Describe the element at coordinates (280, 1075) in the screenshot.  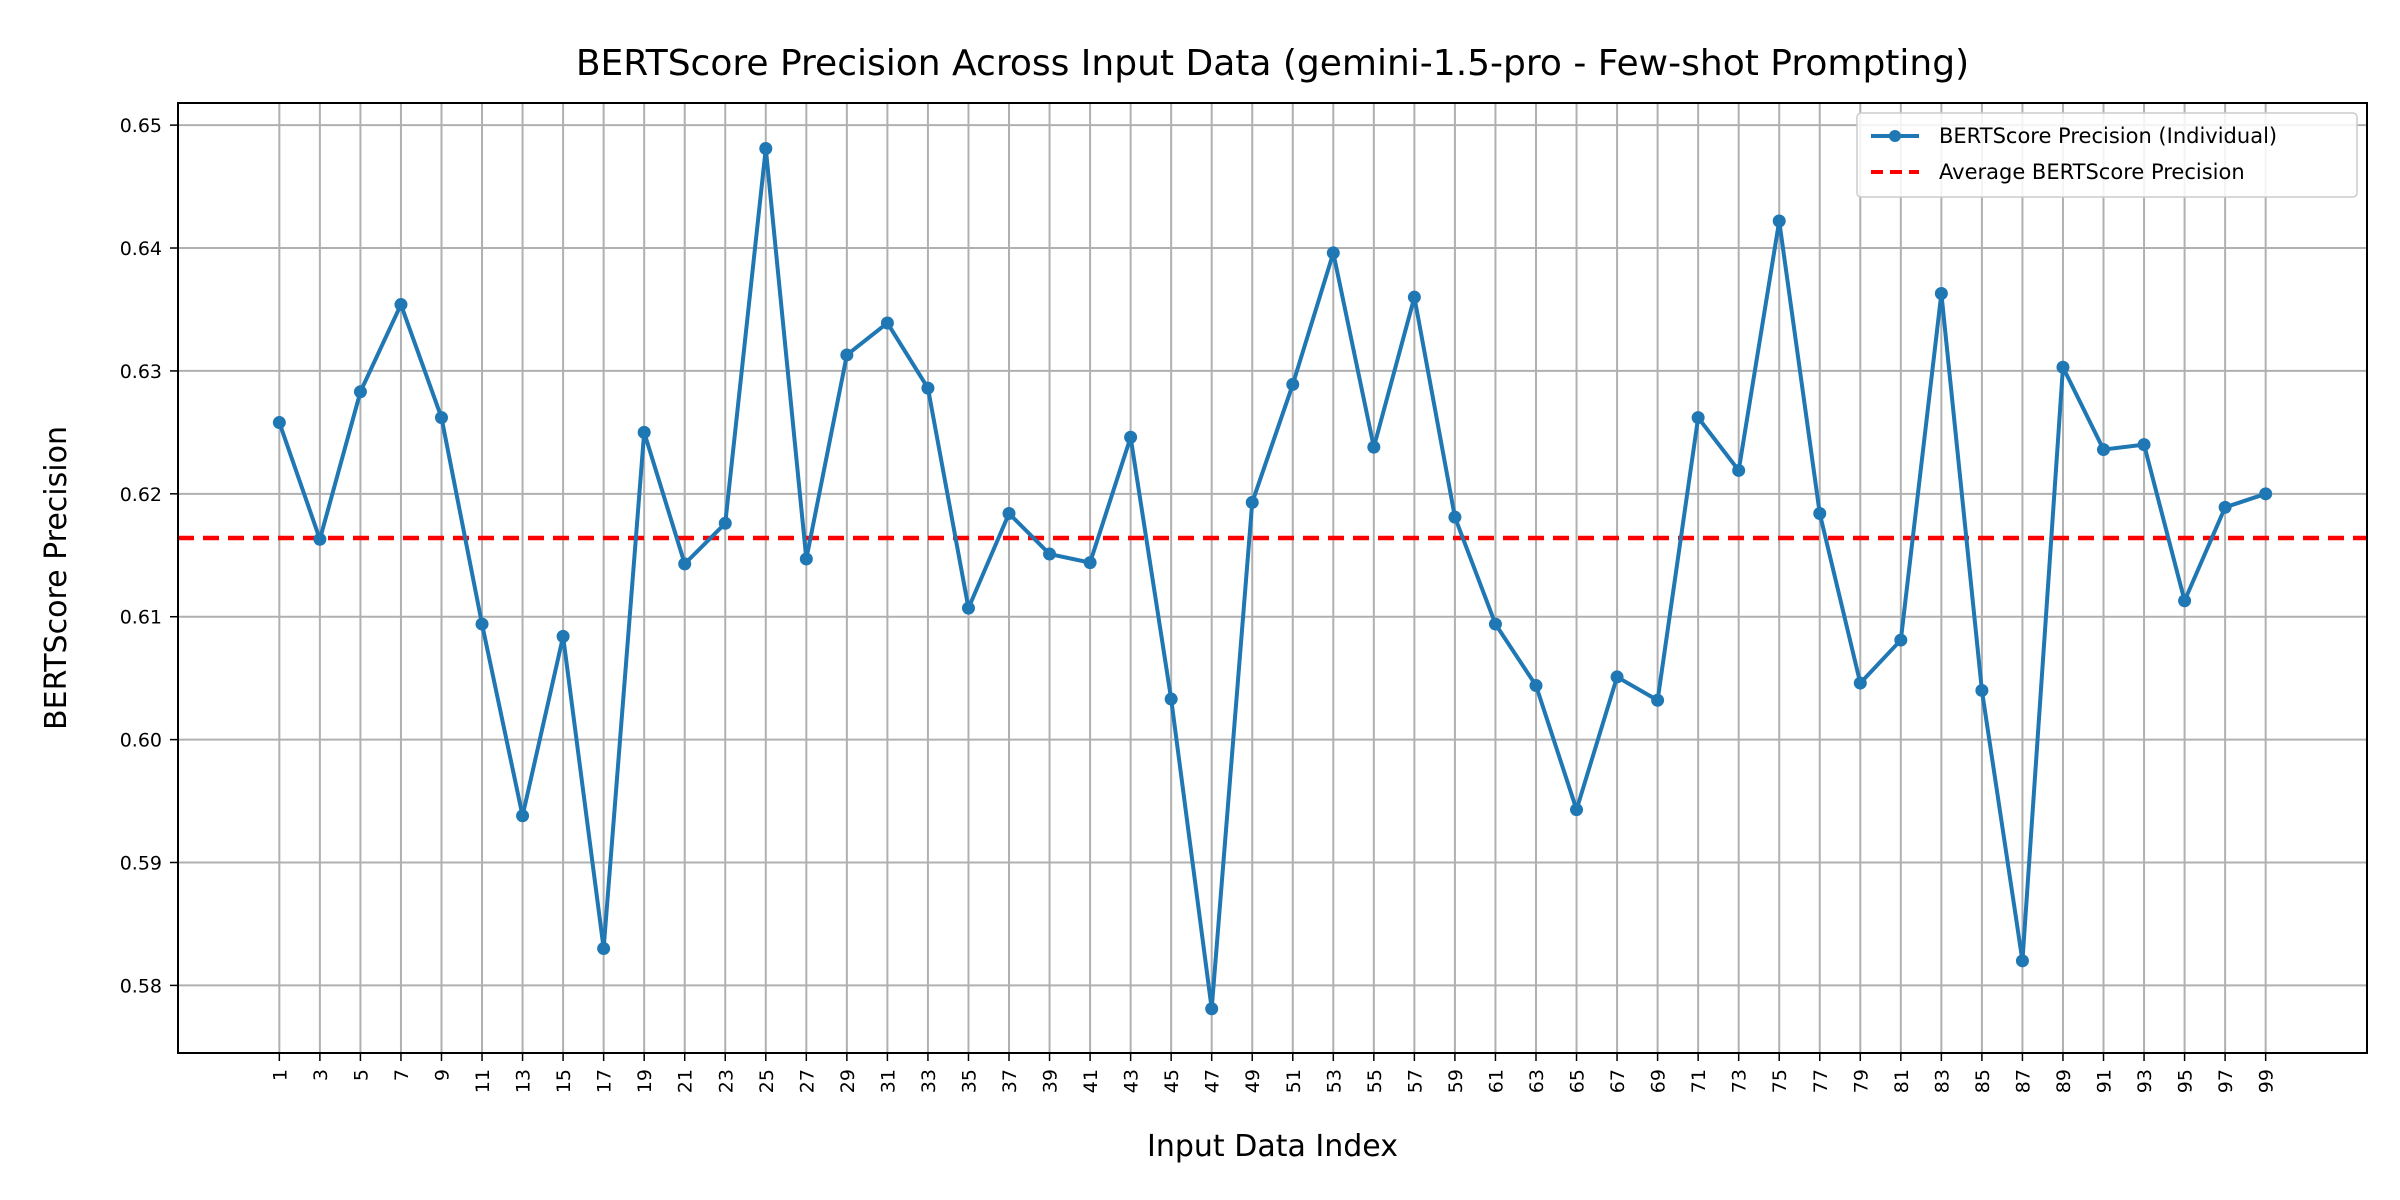
I see `x-tick-label: 1` at that location.